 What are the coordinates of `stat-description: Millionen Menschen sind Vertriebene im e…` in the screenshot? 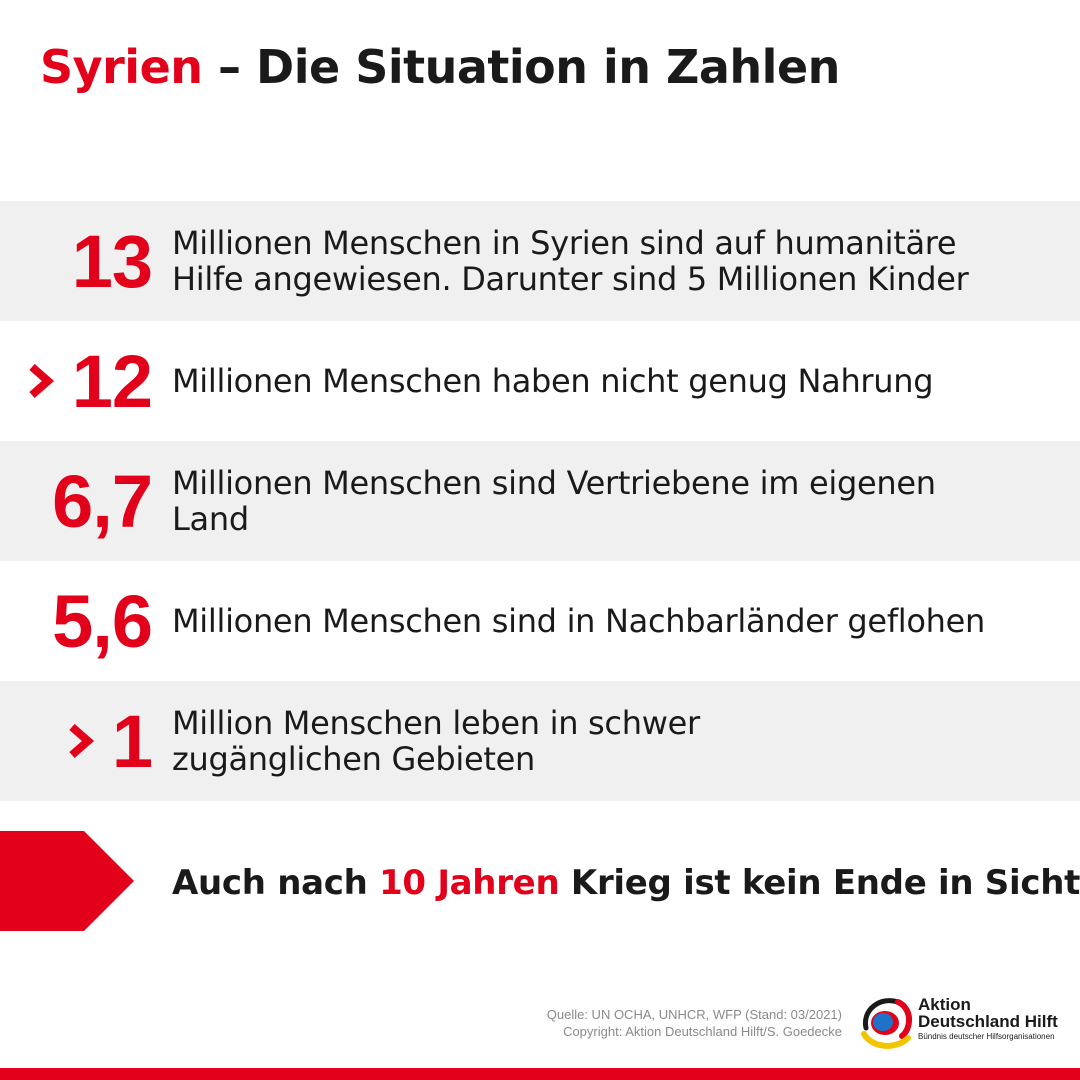 It's located at (606, 501).